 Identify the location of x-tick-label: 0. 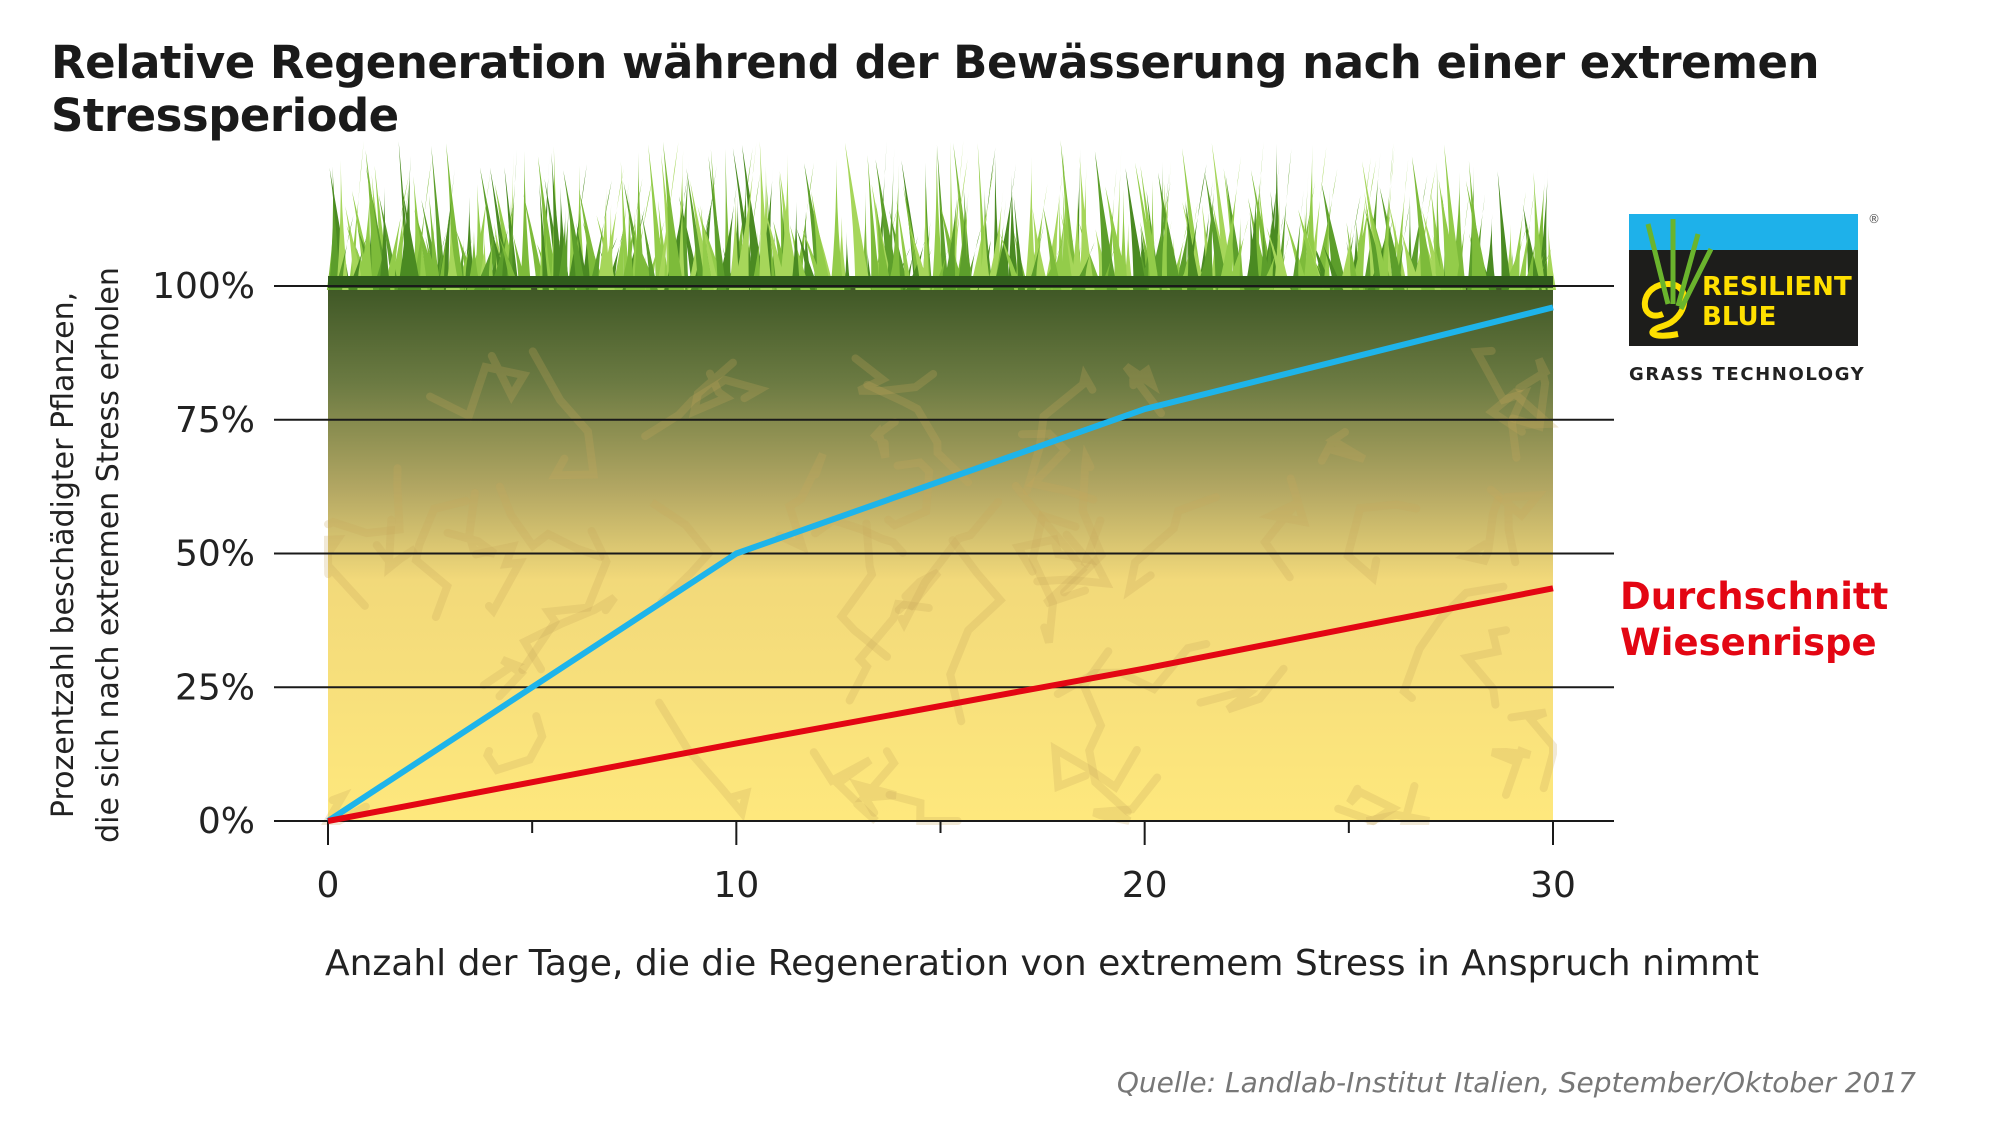
(328, 885).